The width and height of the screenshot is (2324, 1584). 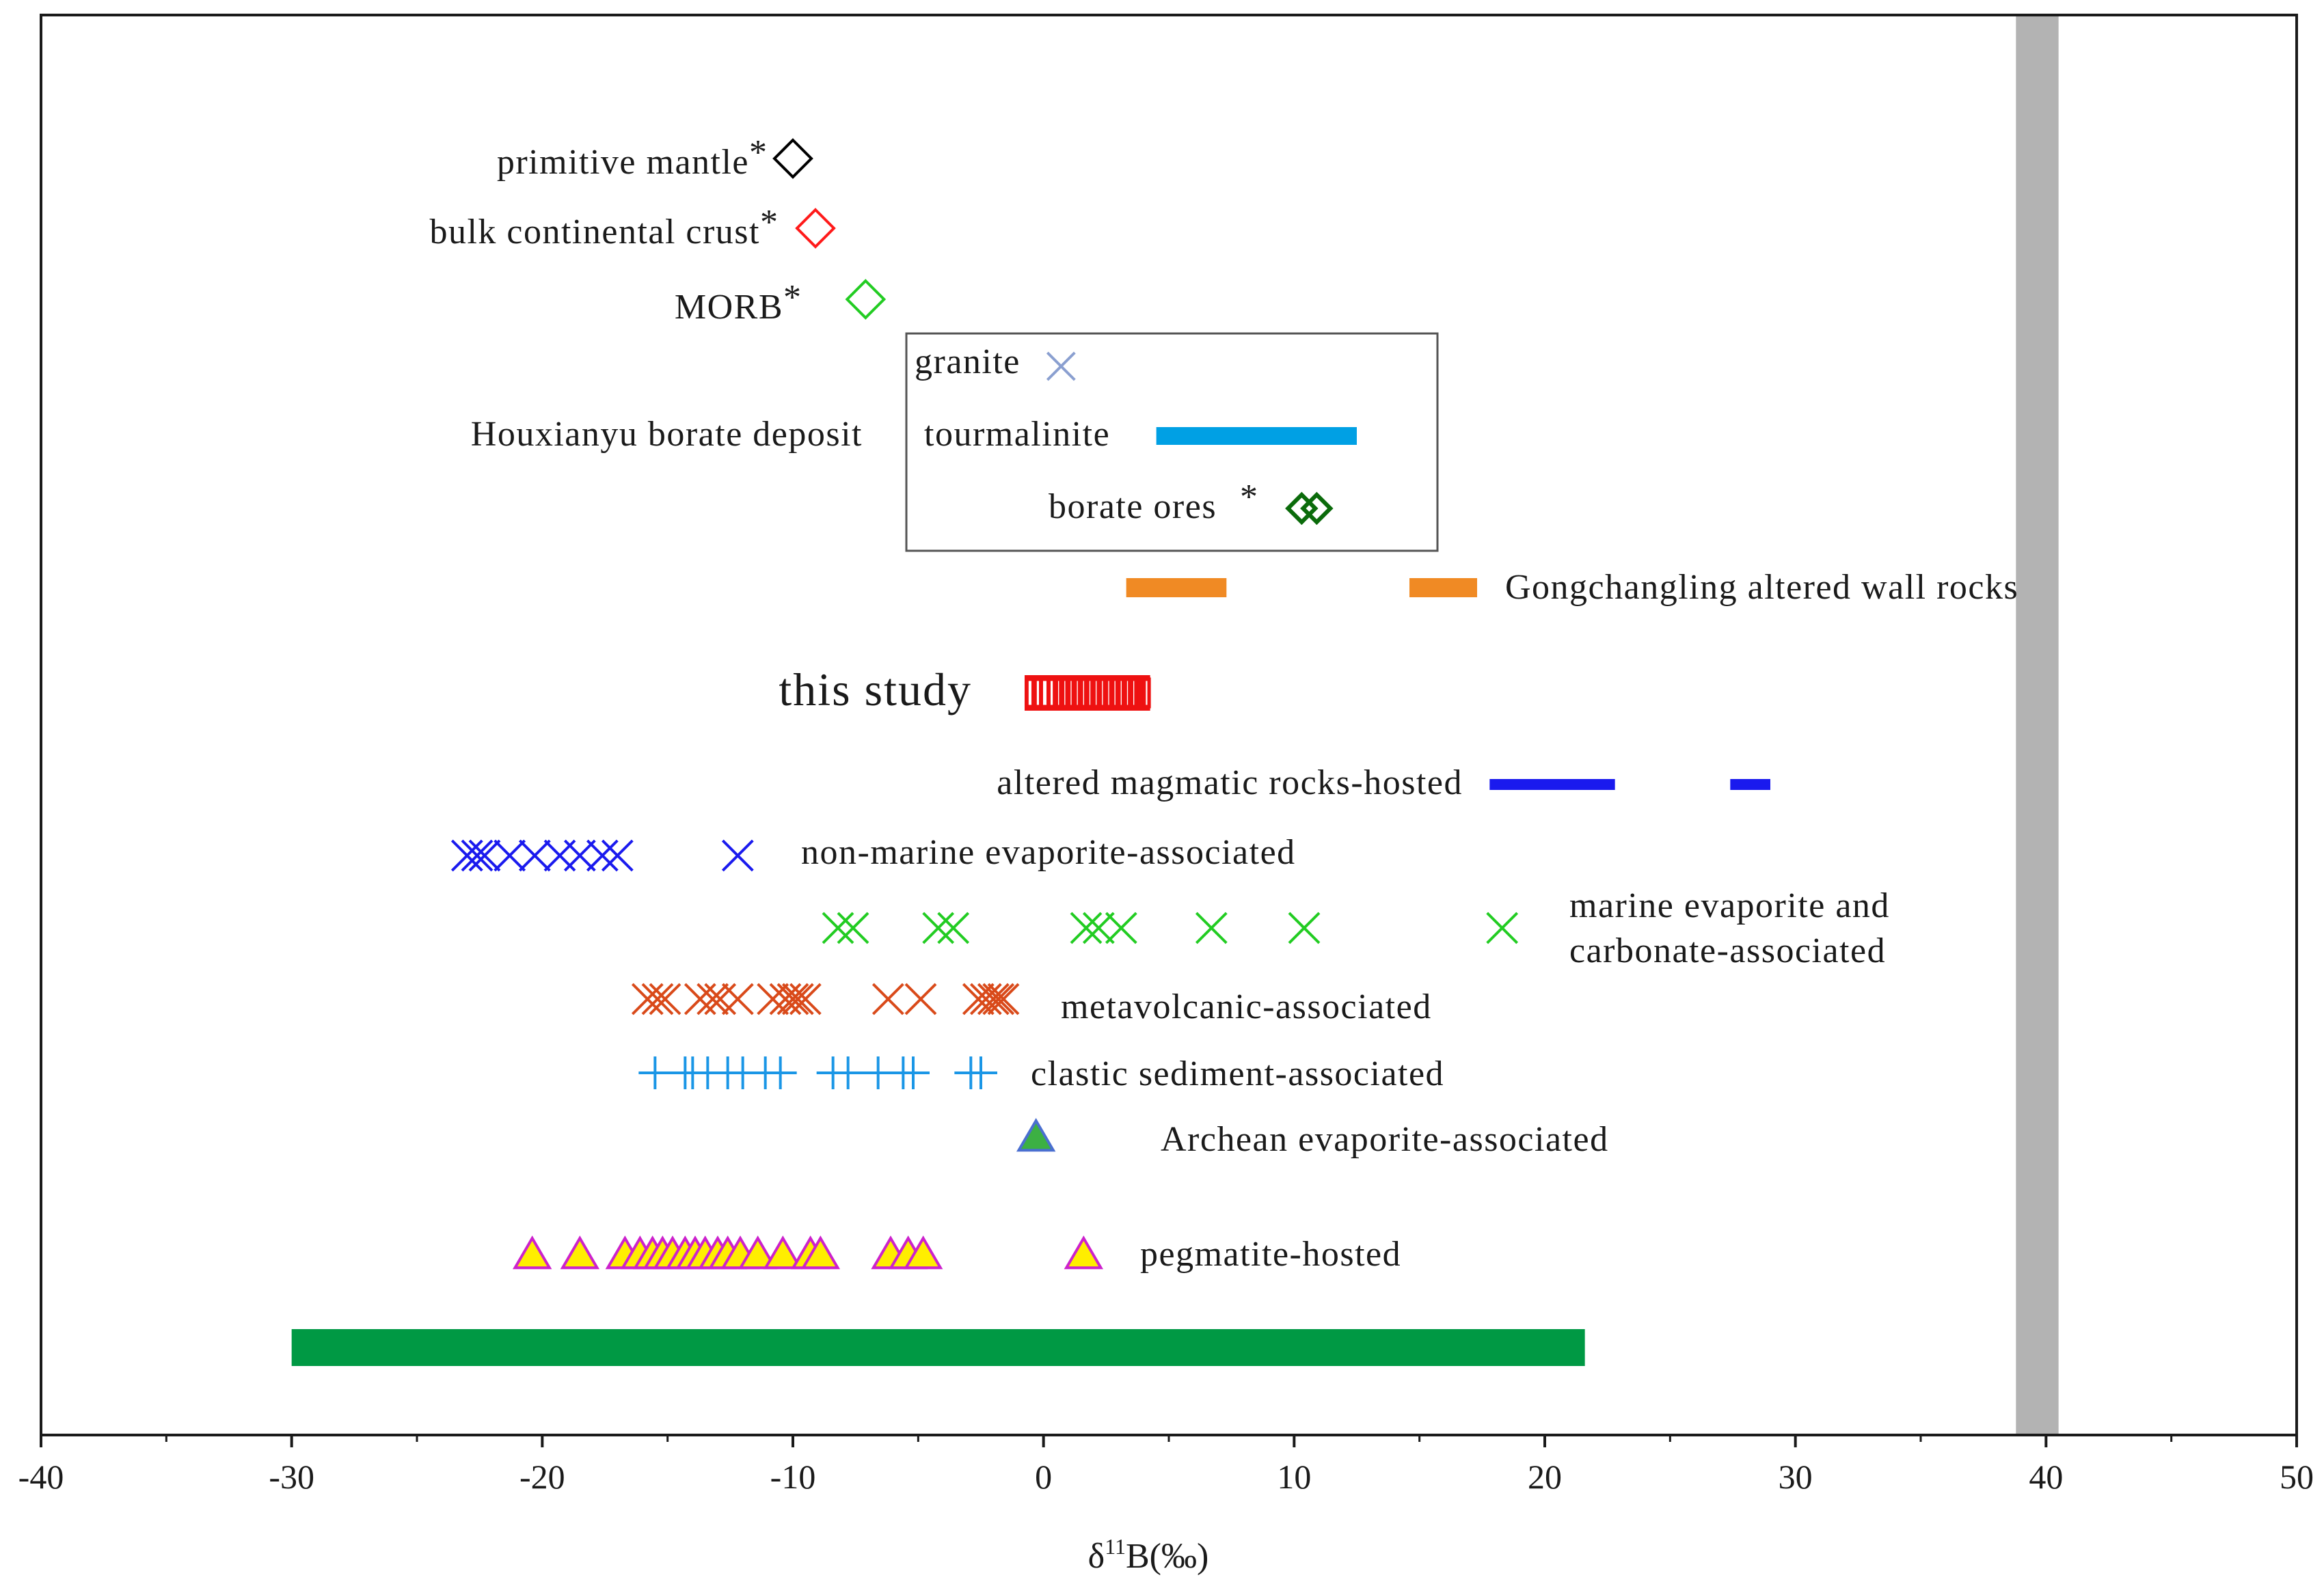 What do you see at coordinates (1270, 1255) in the screenshot?
I see `label-pegmatite: pegmatite-hosted` at bounding box center [1270, 1255].